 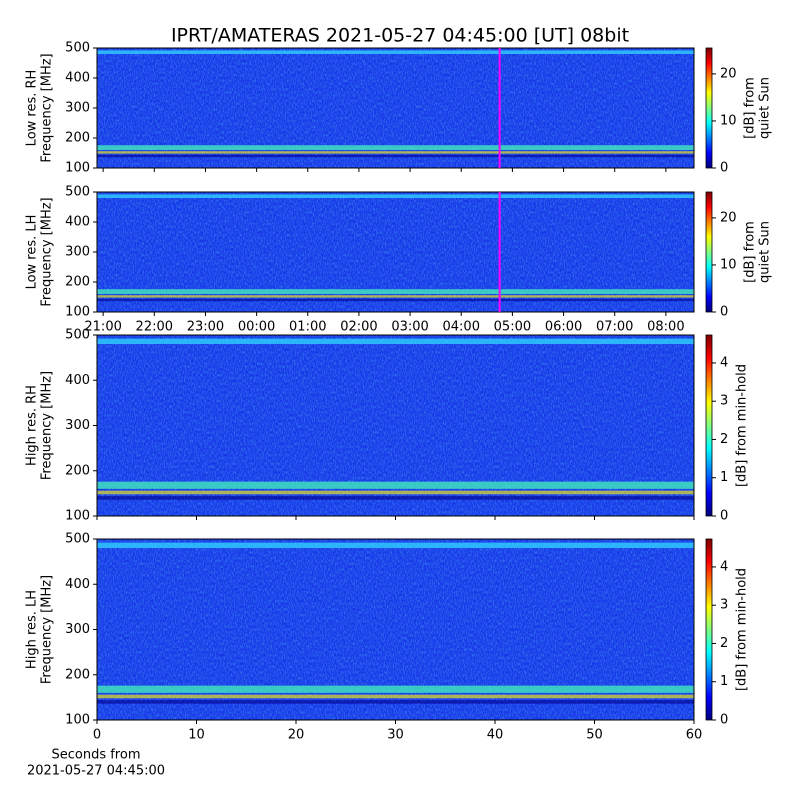 What do you see at coordinates (594, 735) in the screenshot?
I see `x-tick-label: 50` at bounding box center [594, 735].